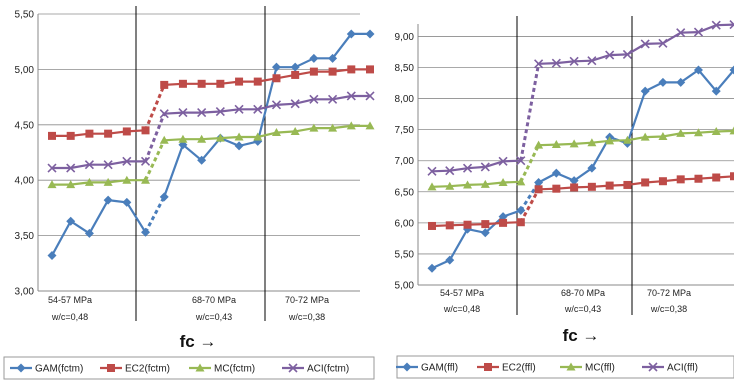  Describe the element at coordinates (328, 369) in the screenshot. I see `legend-label: ACI(fctm)` at that location.